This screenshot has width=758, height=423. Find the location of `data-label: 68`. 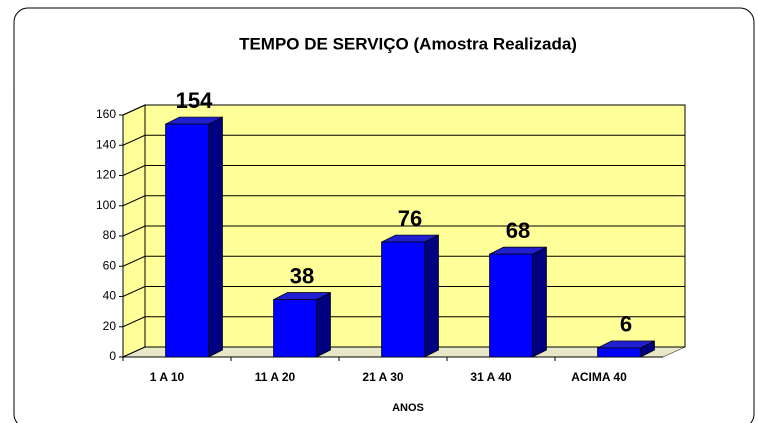

data-label: 68 is located at coordinates (518, 230).